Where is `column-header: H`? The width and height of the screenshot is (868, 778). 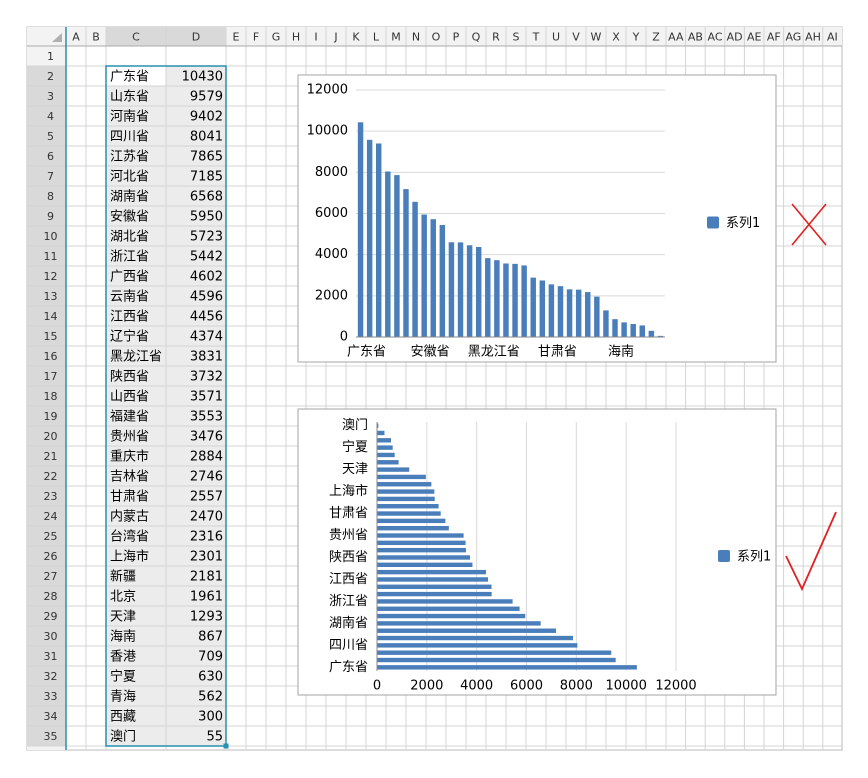 column-header: H is located at coordinates (296, 37).